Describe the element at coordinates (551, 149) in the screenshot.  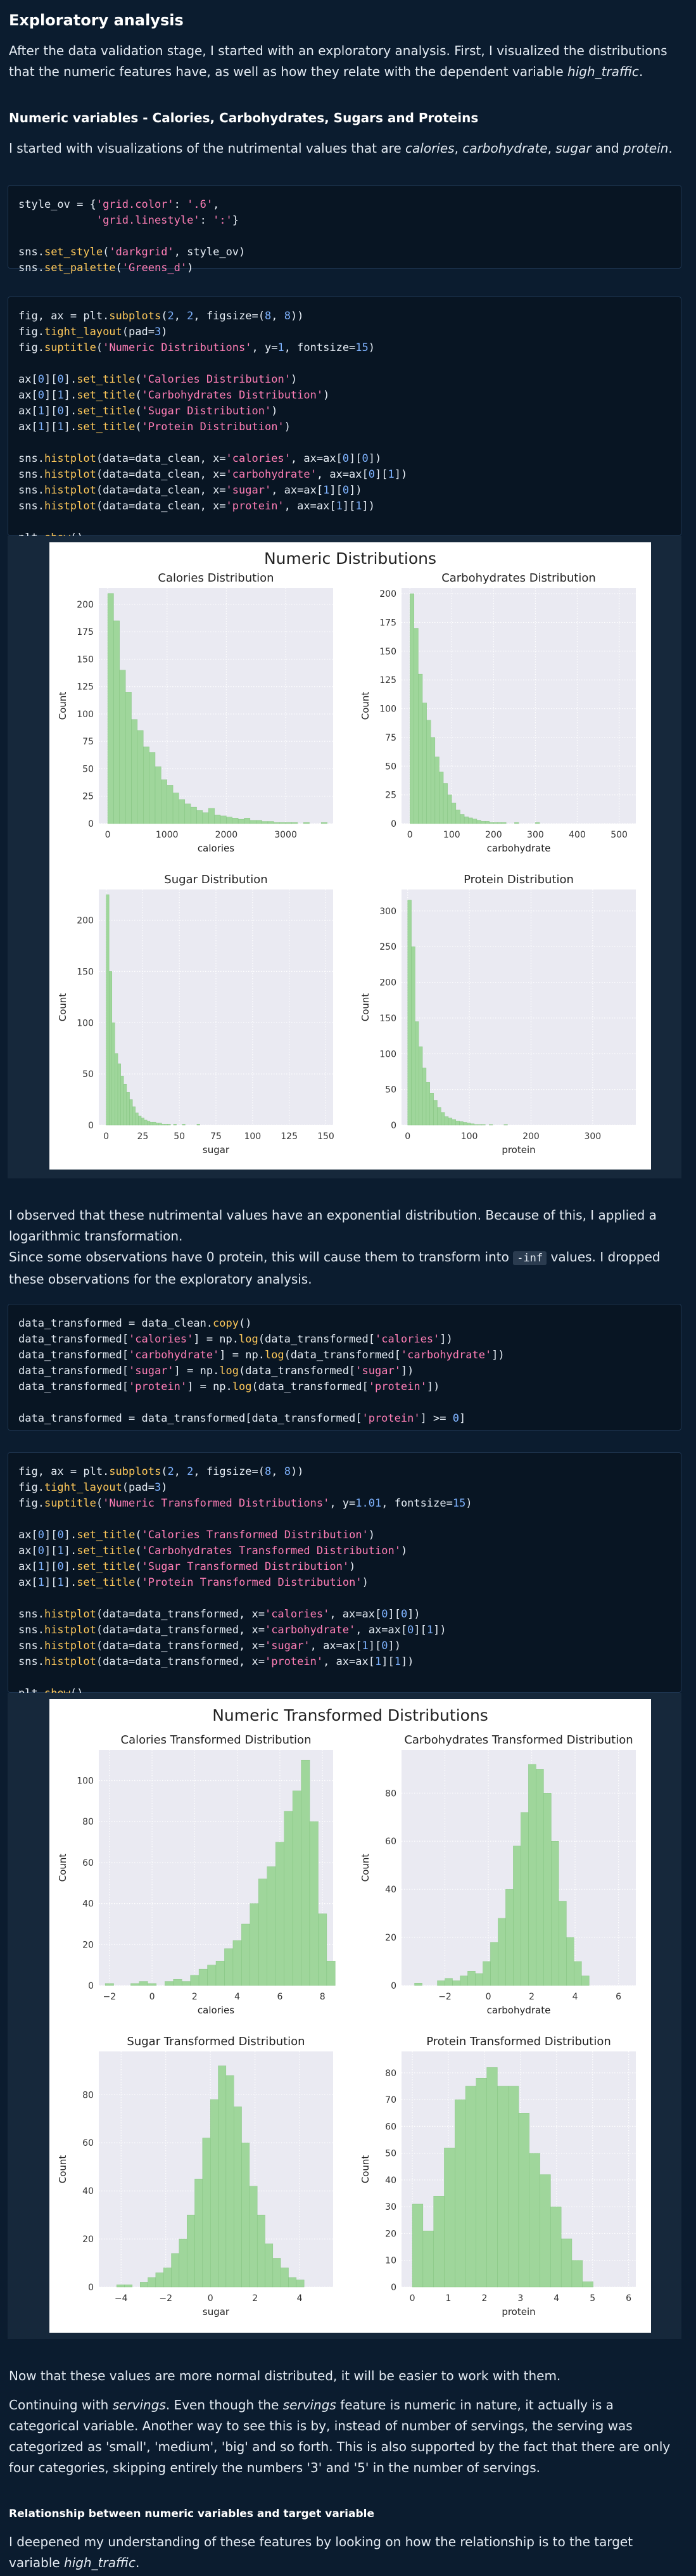
I see `s1-sep2: ,` at that location.